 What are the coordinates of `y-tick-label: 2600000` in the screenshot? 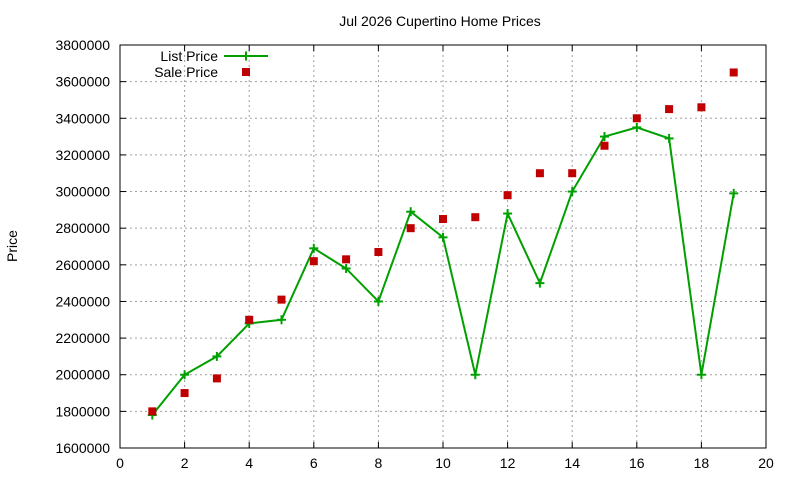 It's located at (82, 265).